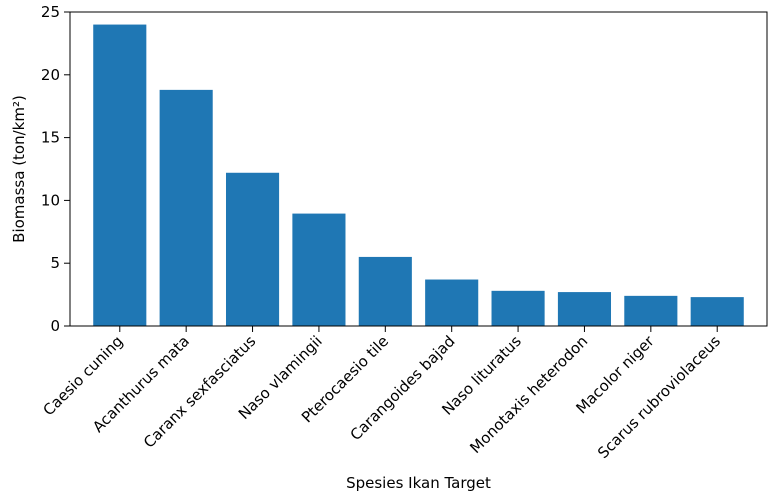 The width and height of the screenshot is (771, 495). Describe the element at coordinates (55, 169) in the screenshot. I see `y-axis-ticks: 0 5 10 15 20 25` at that location.